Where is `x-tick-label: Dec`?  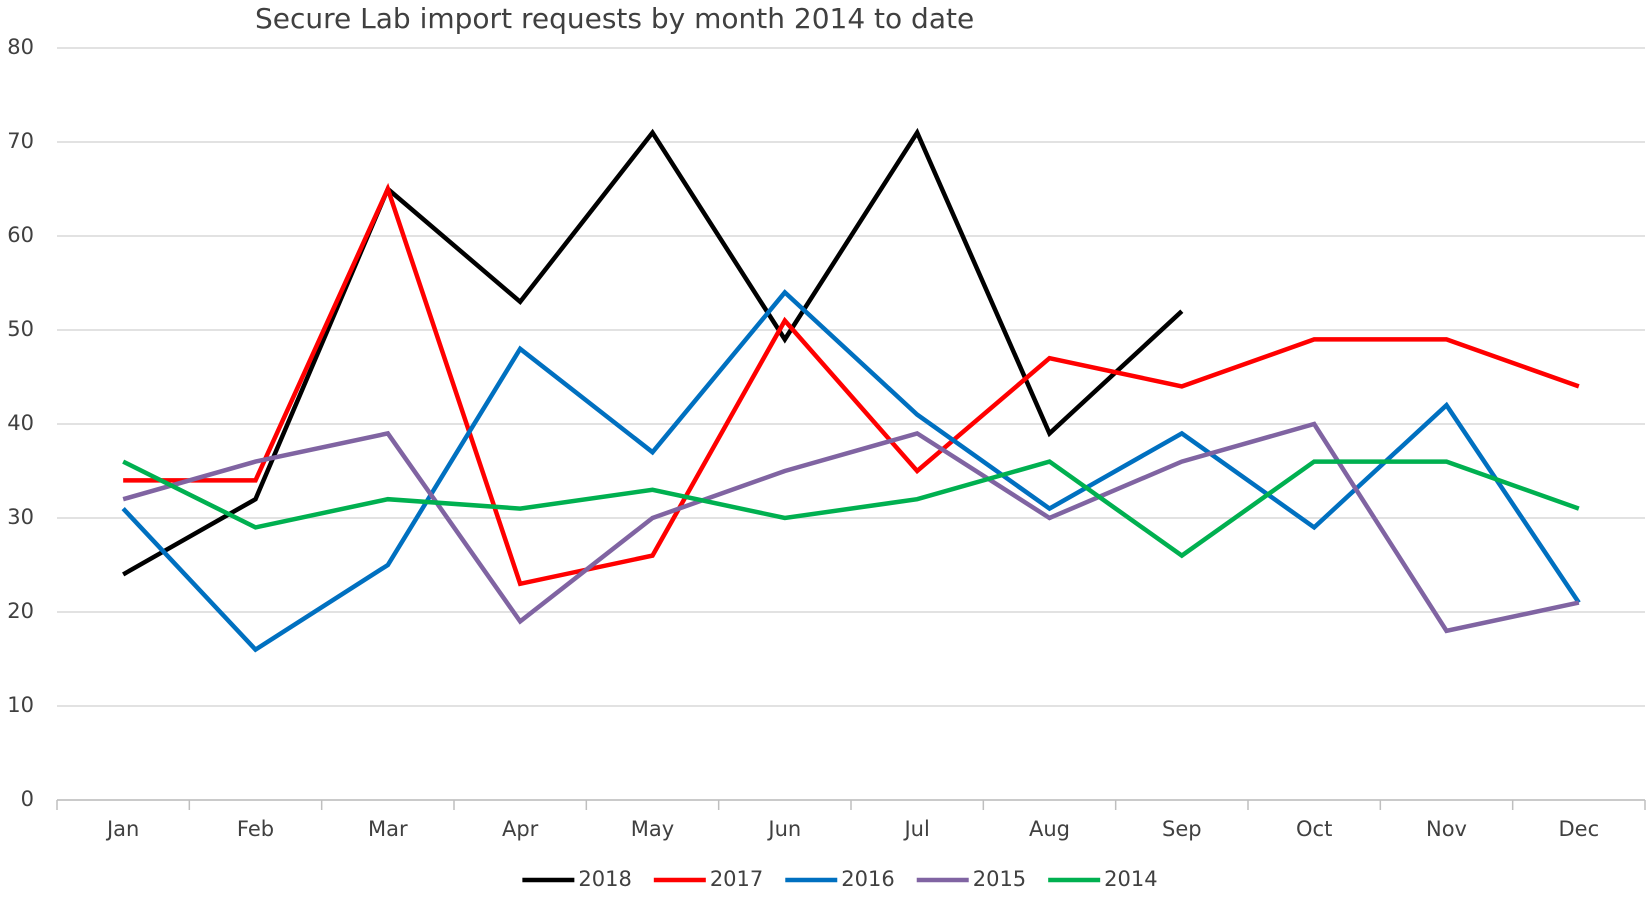 x-tick-label: Dec is located at coordinates (1579, 829).